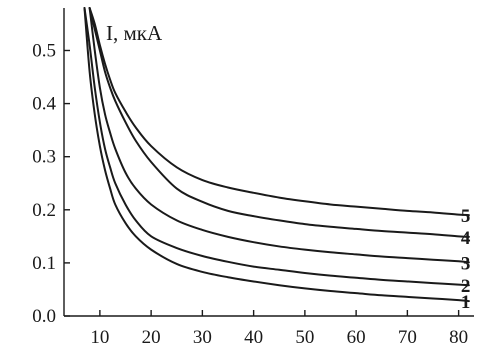  What do you see at coordinates (466, 263) in the screenshot?
I see `series-label-3: 3` at bounding box center [466, 263].